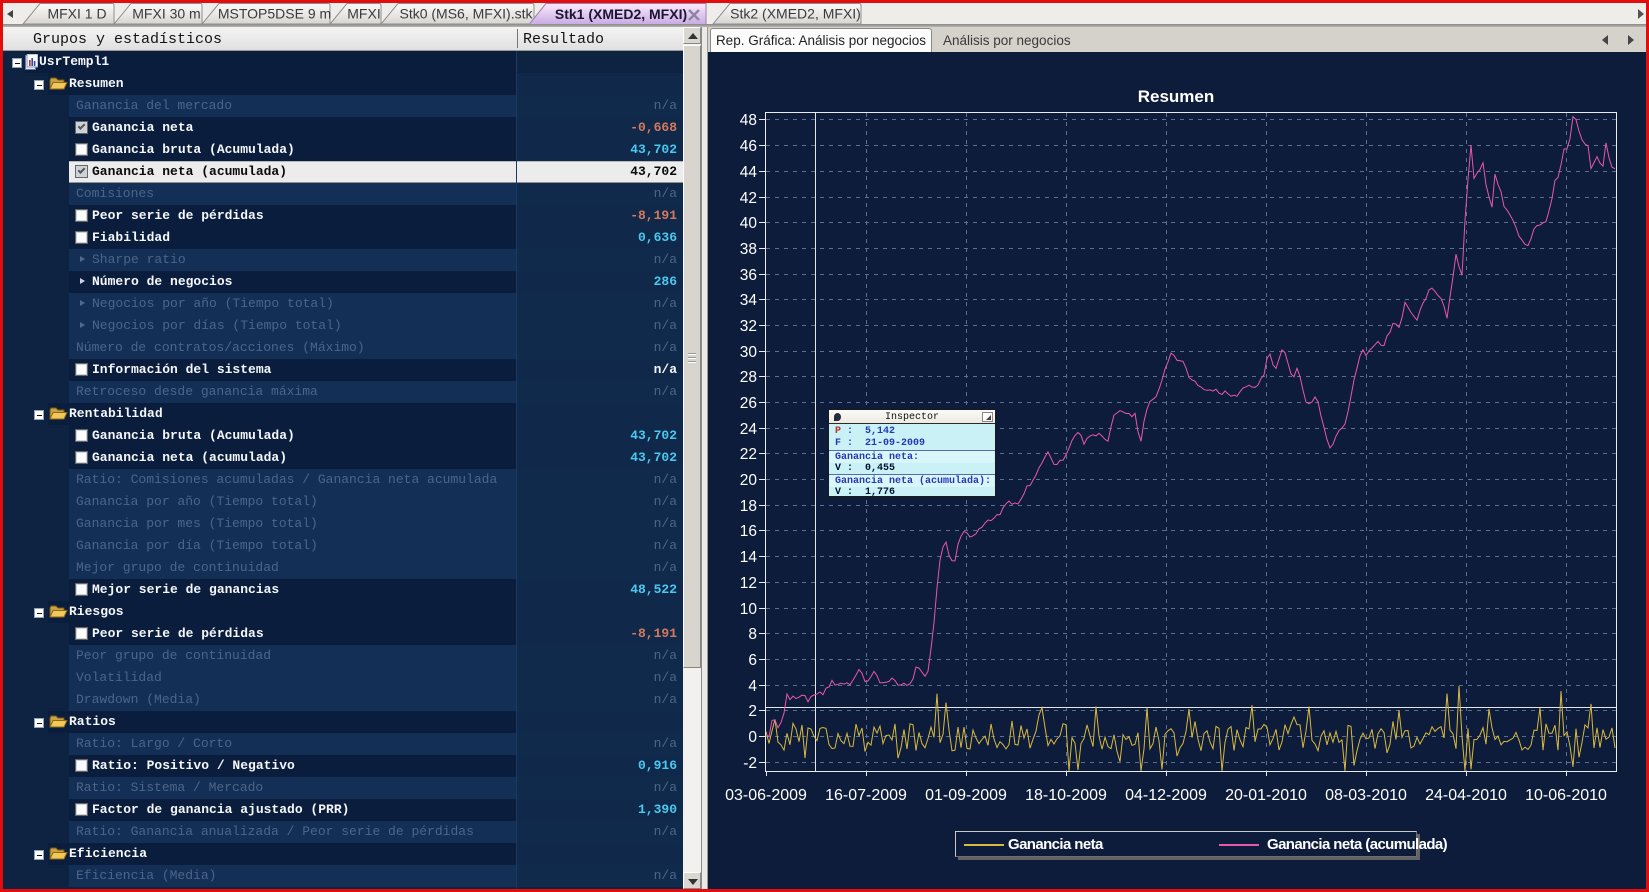 The height and width of the screenshot is (892, 1649). Describe the element at coordinates (749, 480) in the screenshot. I see `svg-text: 20` at that location.